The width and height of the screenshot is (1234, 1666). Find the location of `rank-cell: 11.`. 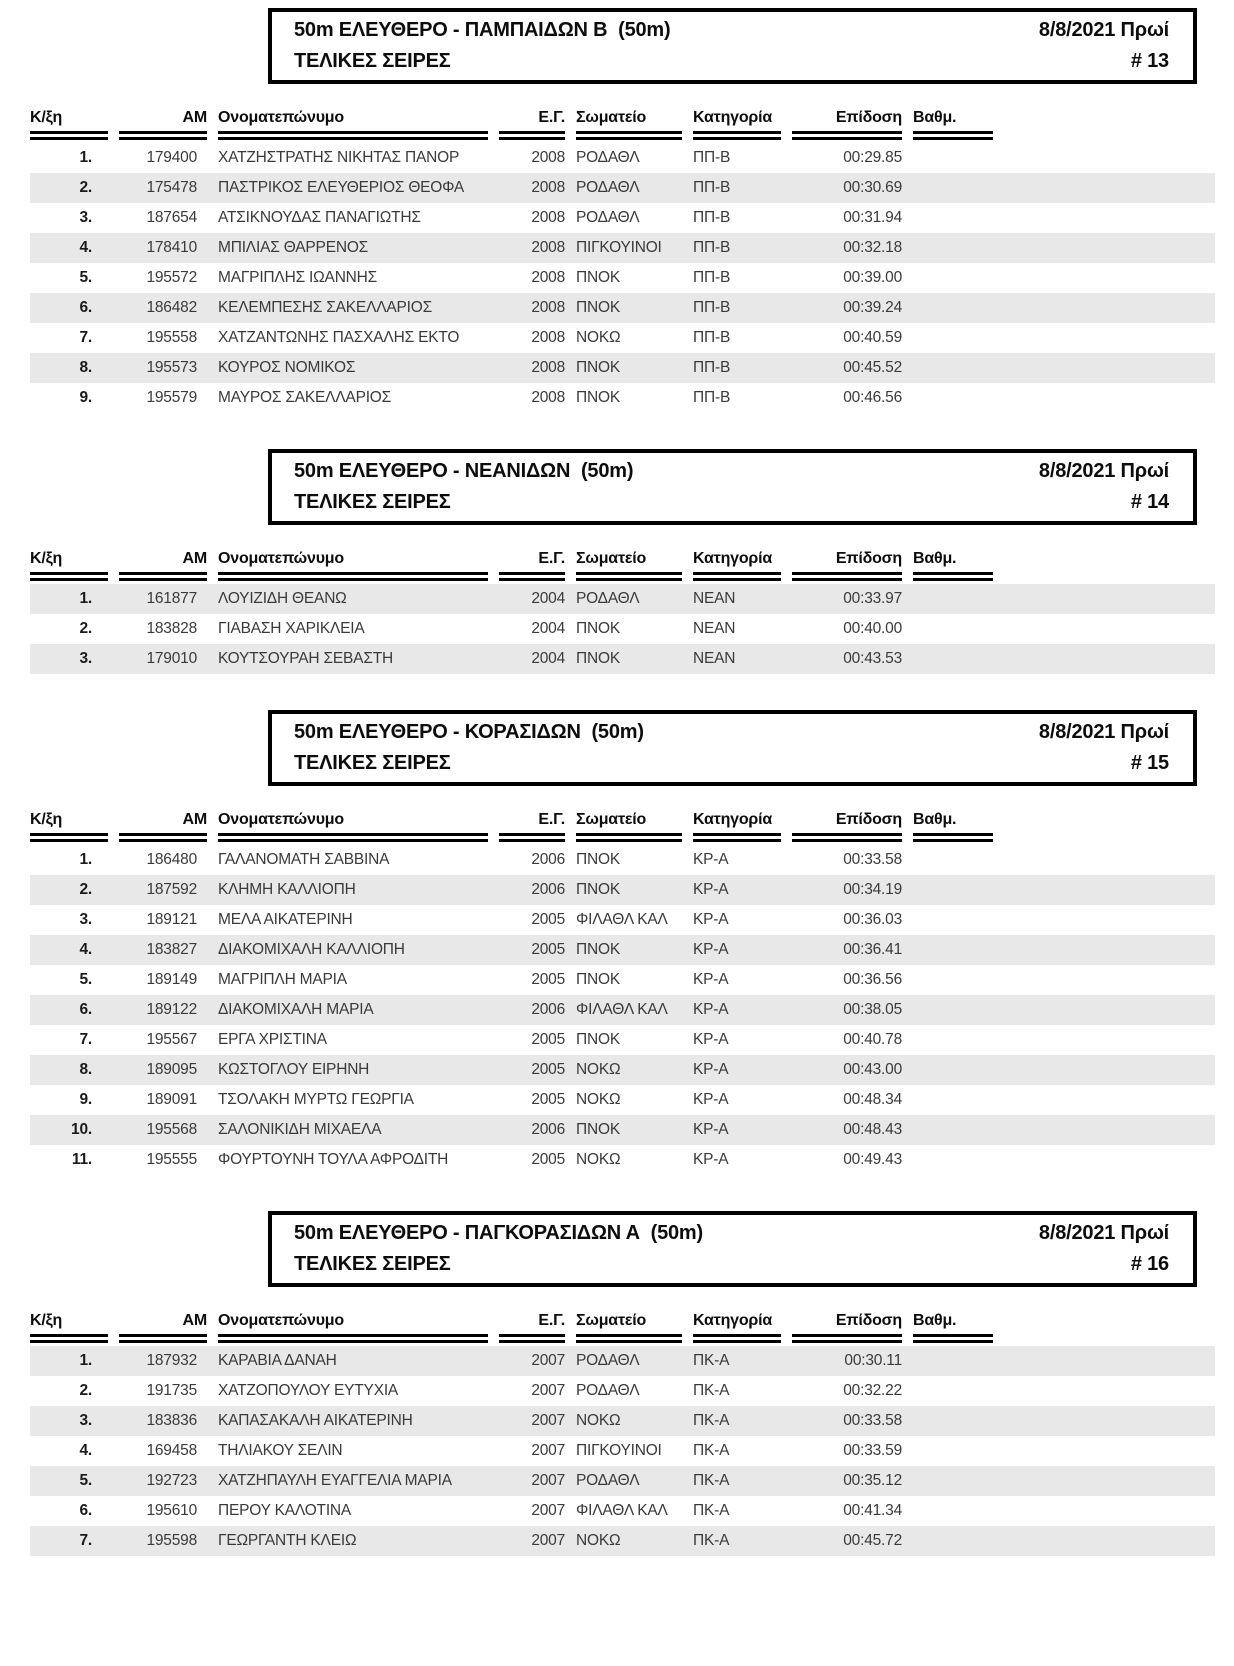

rank-cell: 11. is located at coordinates (81, 1159).